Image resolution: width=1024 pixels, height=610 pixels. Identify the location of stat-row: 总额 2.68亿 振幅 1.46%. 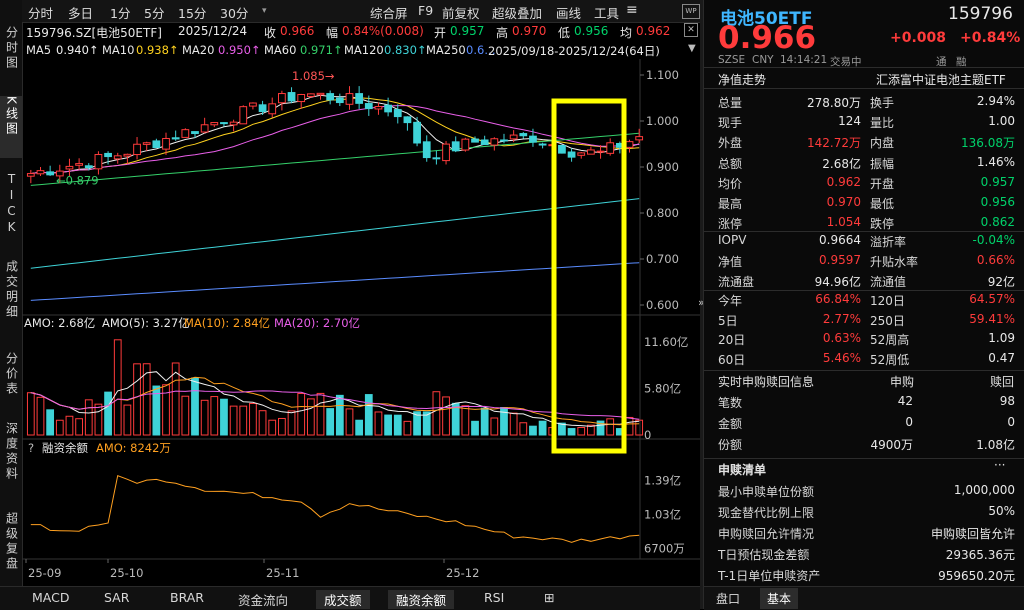
(864, 162).